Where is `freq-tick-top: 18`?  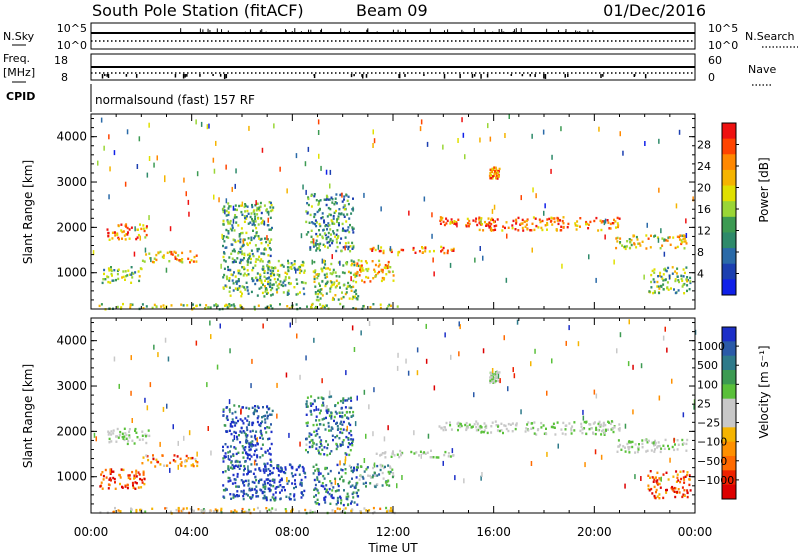
freq-tick-top: 18 is located at coordinates (61, 60).